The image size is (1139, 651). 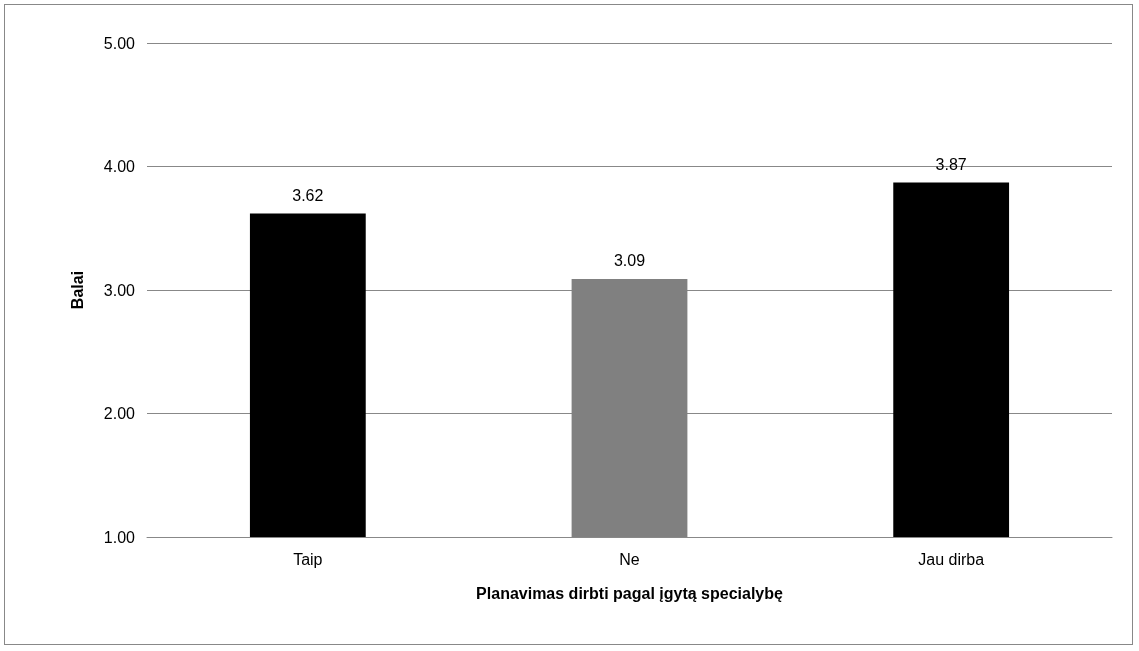 What do you see at coordinates (119, 166) in the screenshot?
I see `y-tick-label: 4.00` at bounding box center [119, 166].